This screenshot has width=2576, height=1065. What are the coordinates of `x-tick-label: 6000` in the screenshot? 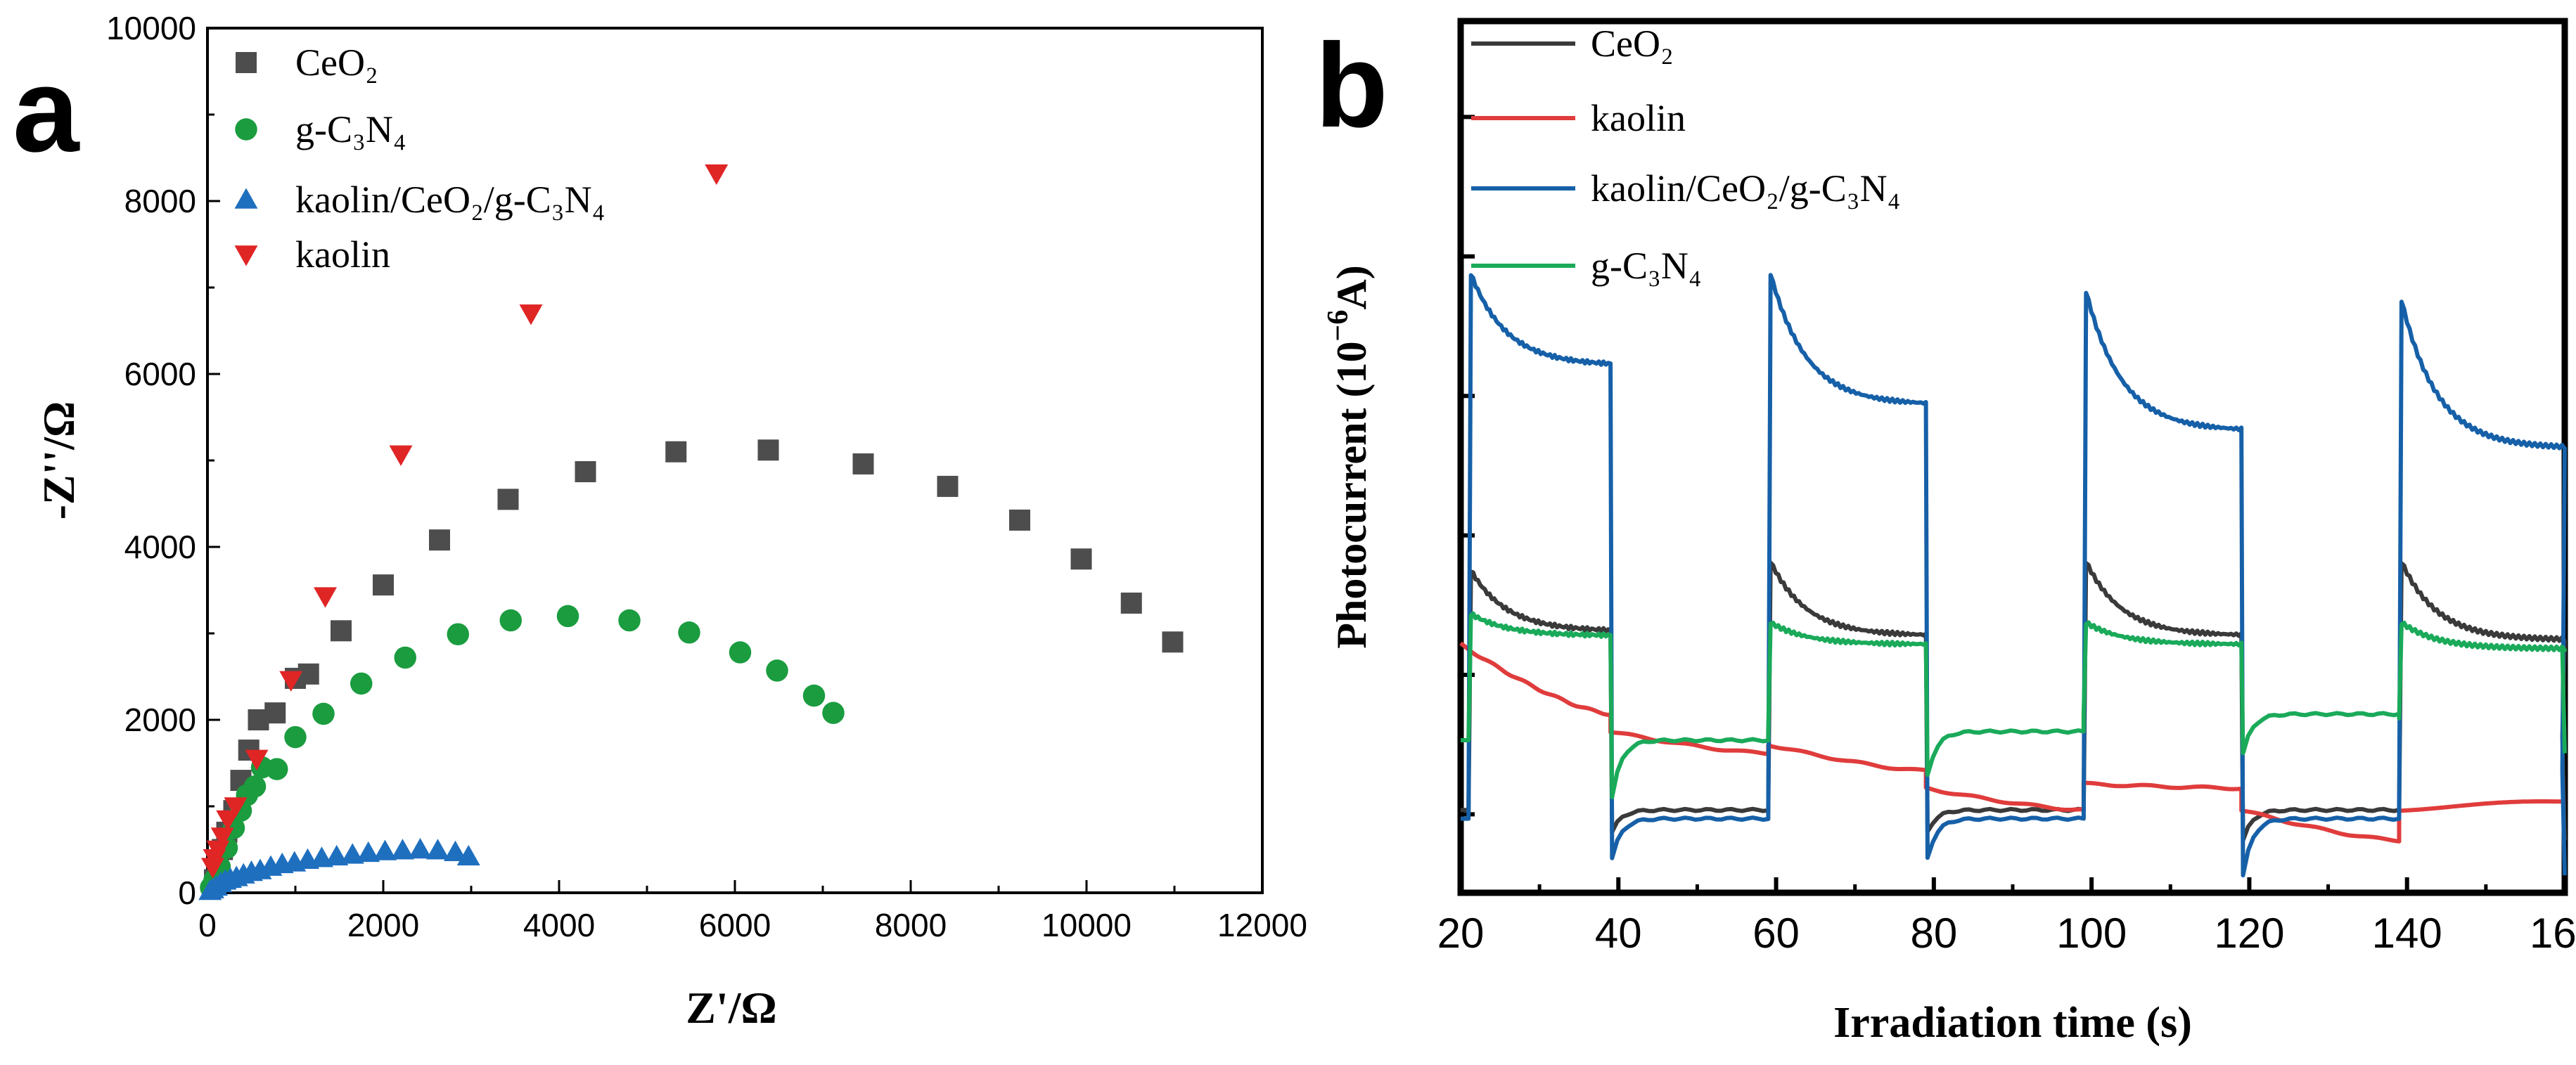 It's located at (735, 925).